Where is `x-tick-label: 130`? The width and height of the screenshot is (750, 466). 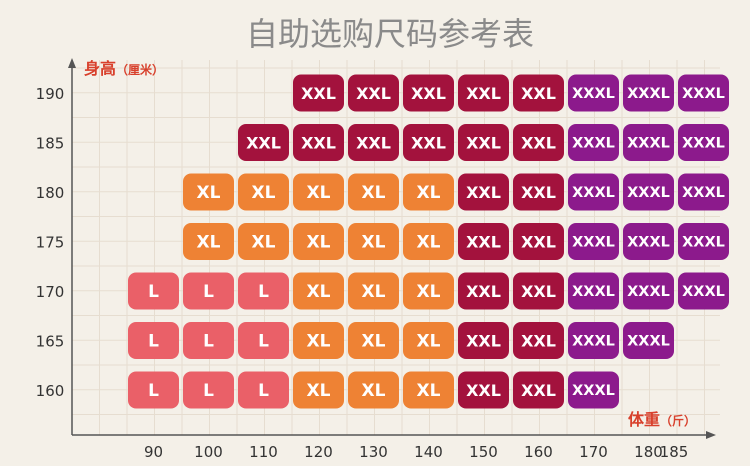
x-tick-label: 130 is located at coordinates (373, 452).